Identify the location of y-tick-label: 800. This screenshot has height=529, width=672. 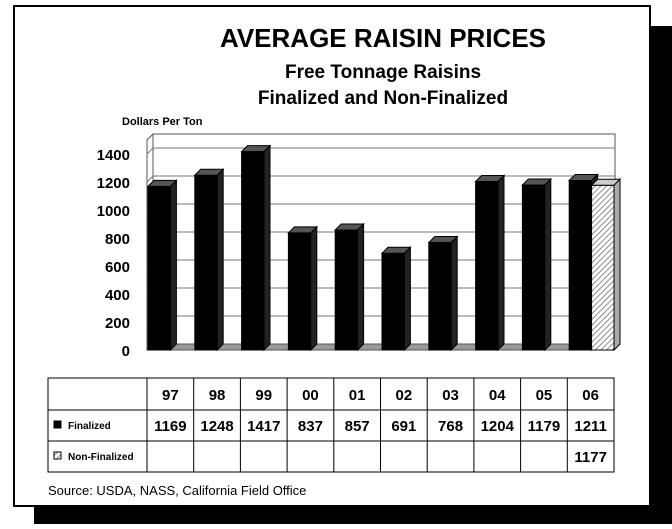
(117, 239).